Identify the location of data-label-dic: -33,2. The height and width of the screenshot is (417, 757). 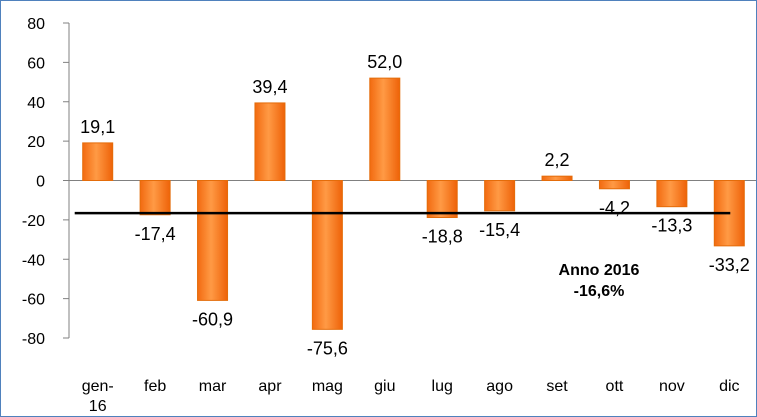
(729, 265).